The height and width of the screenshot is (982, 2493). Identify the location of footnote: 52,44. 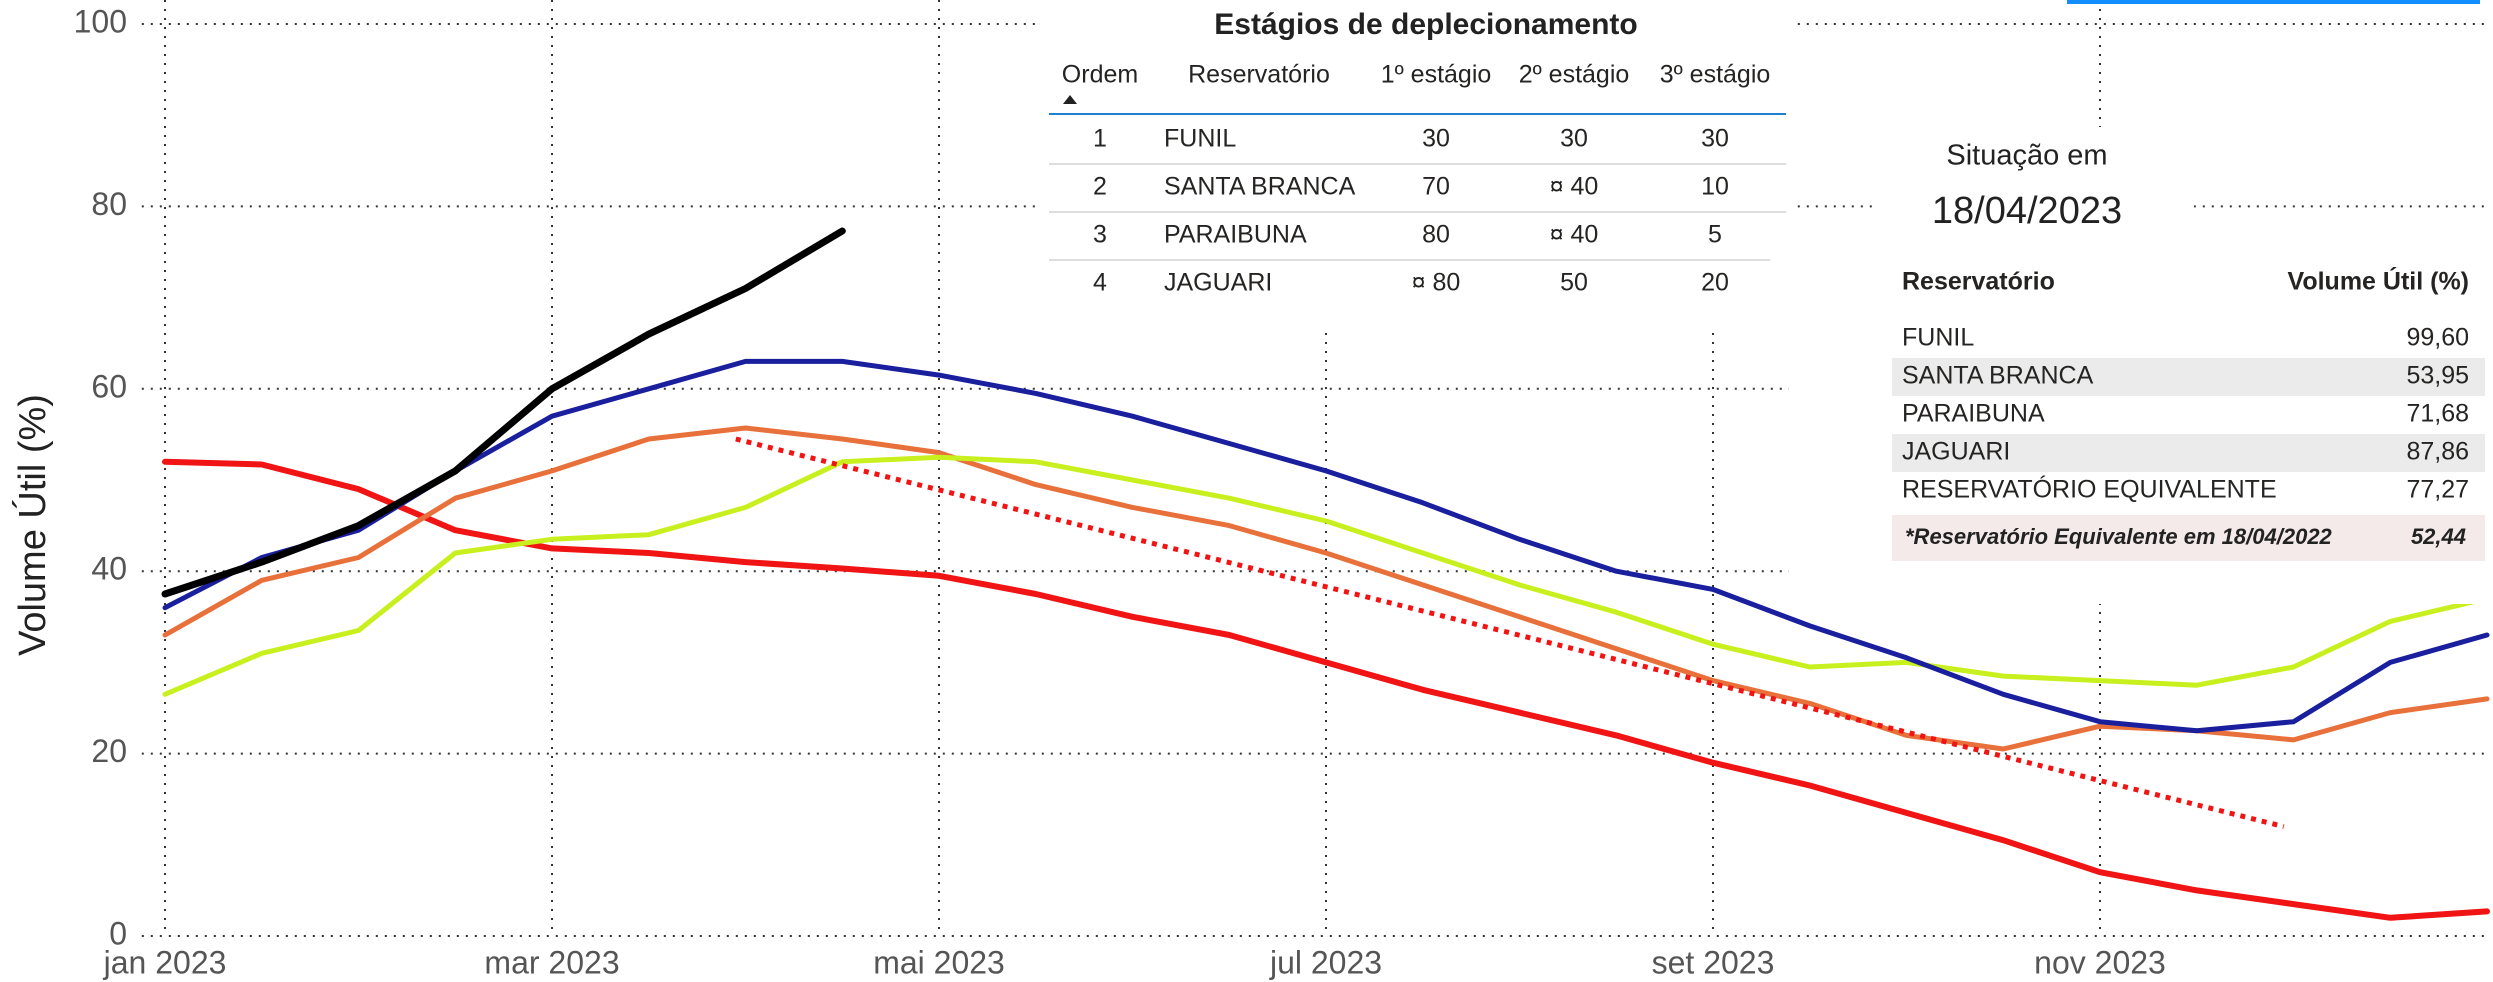
(2438, 536).